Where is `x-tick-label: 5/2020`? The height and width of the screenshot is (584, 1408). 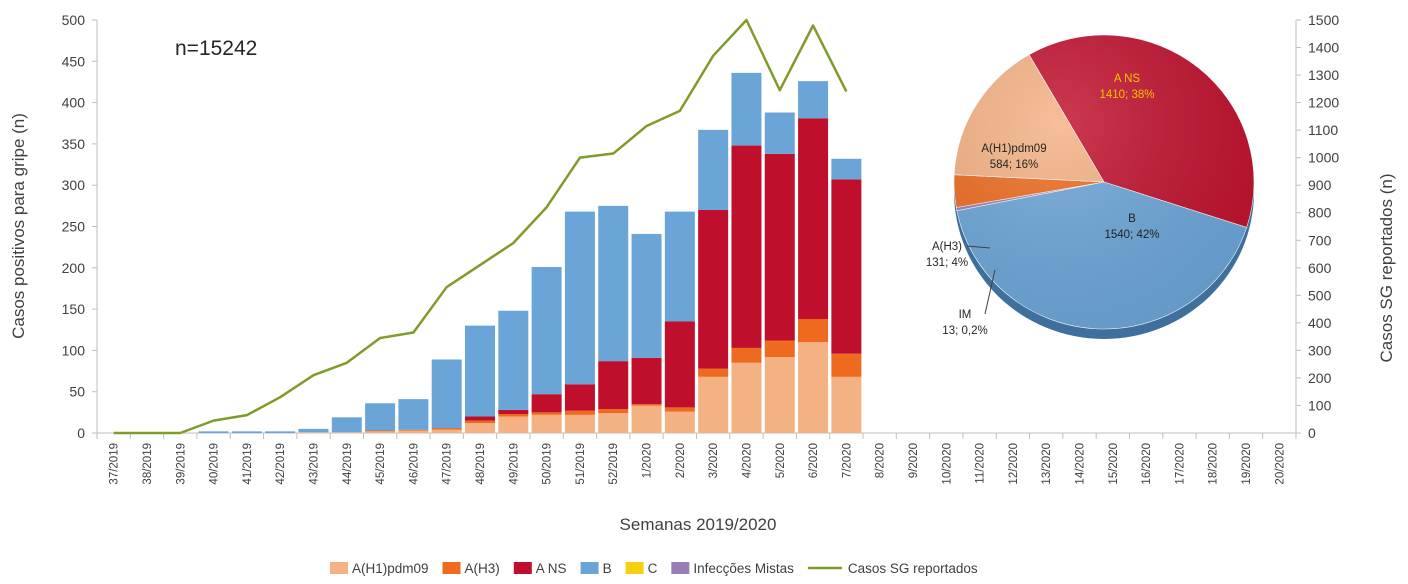 x-tick-label: 5/2020 is located at coordinates (781, 460).